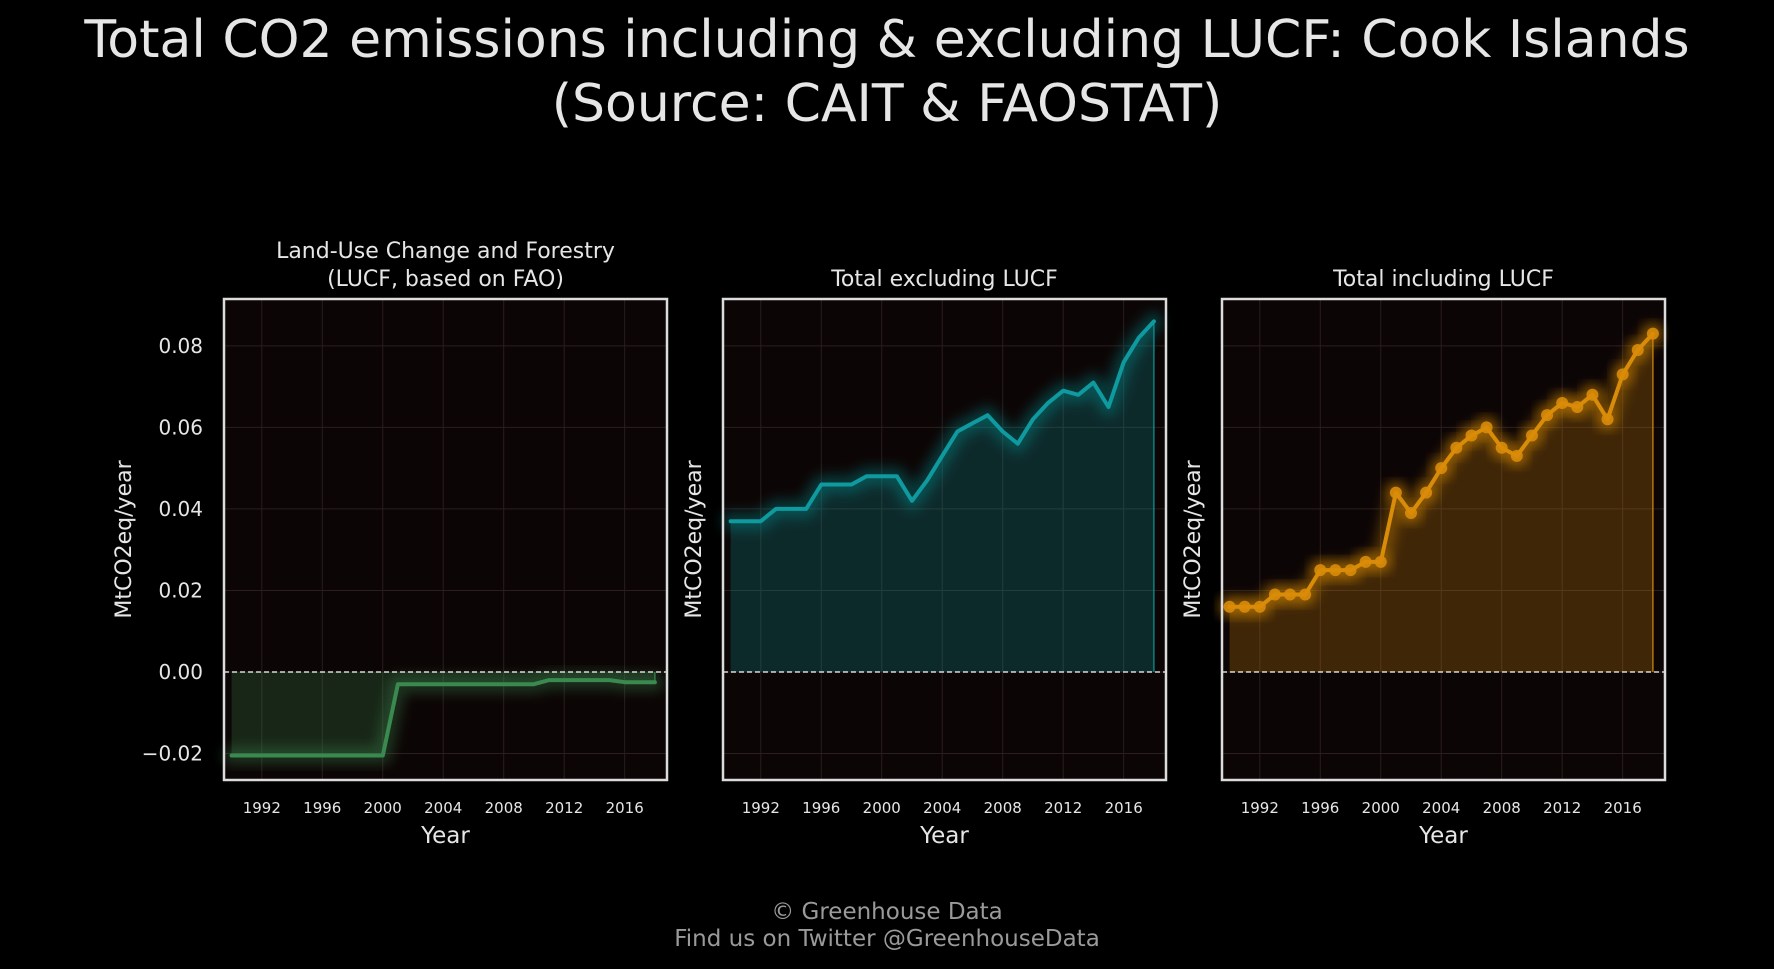 This screenshot has width=1774, height=969. What do you see at coordinates (887, 912) in the screenshot?
I see `footer-credit: © Greenhouse Data` at bounding box center [887, 912].